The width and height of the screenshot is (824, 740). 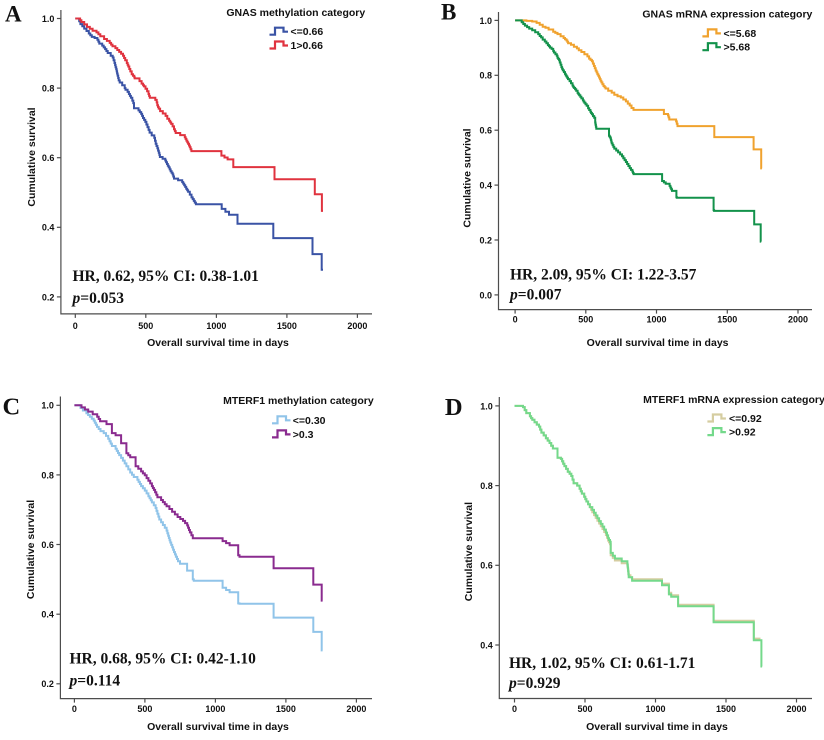 What do you see at coordinates (742, 433) in the screenshot?
I see `svg-text: >0.92` at bounding box center [742, 433].